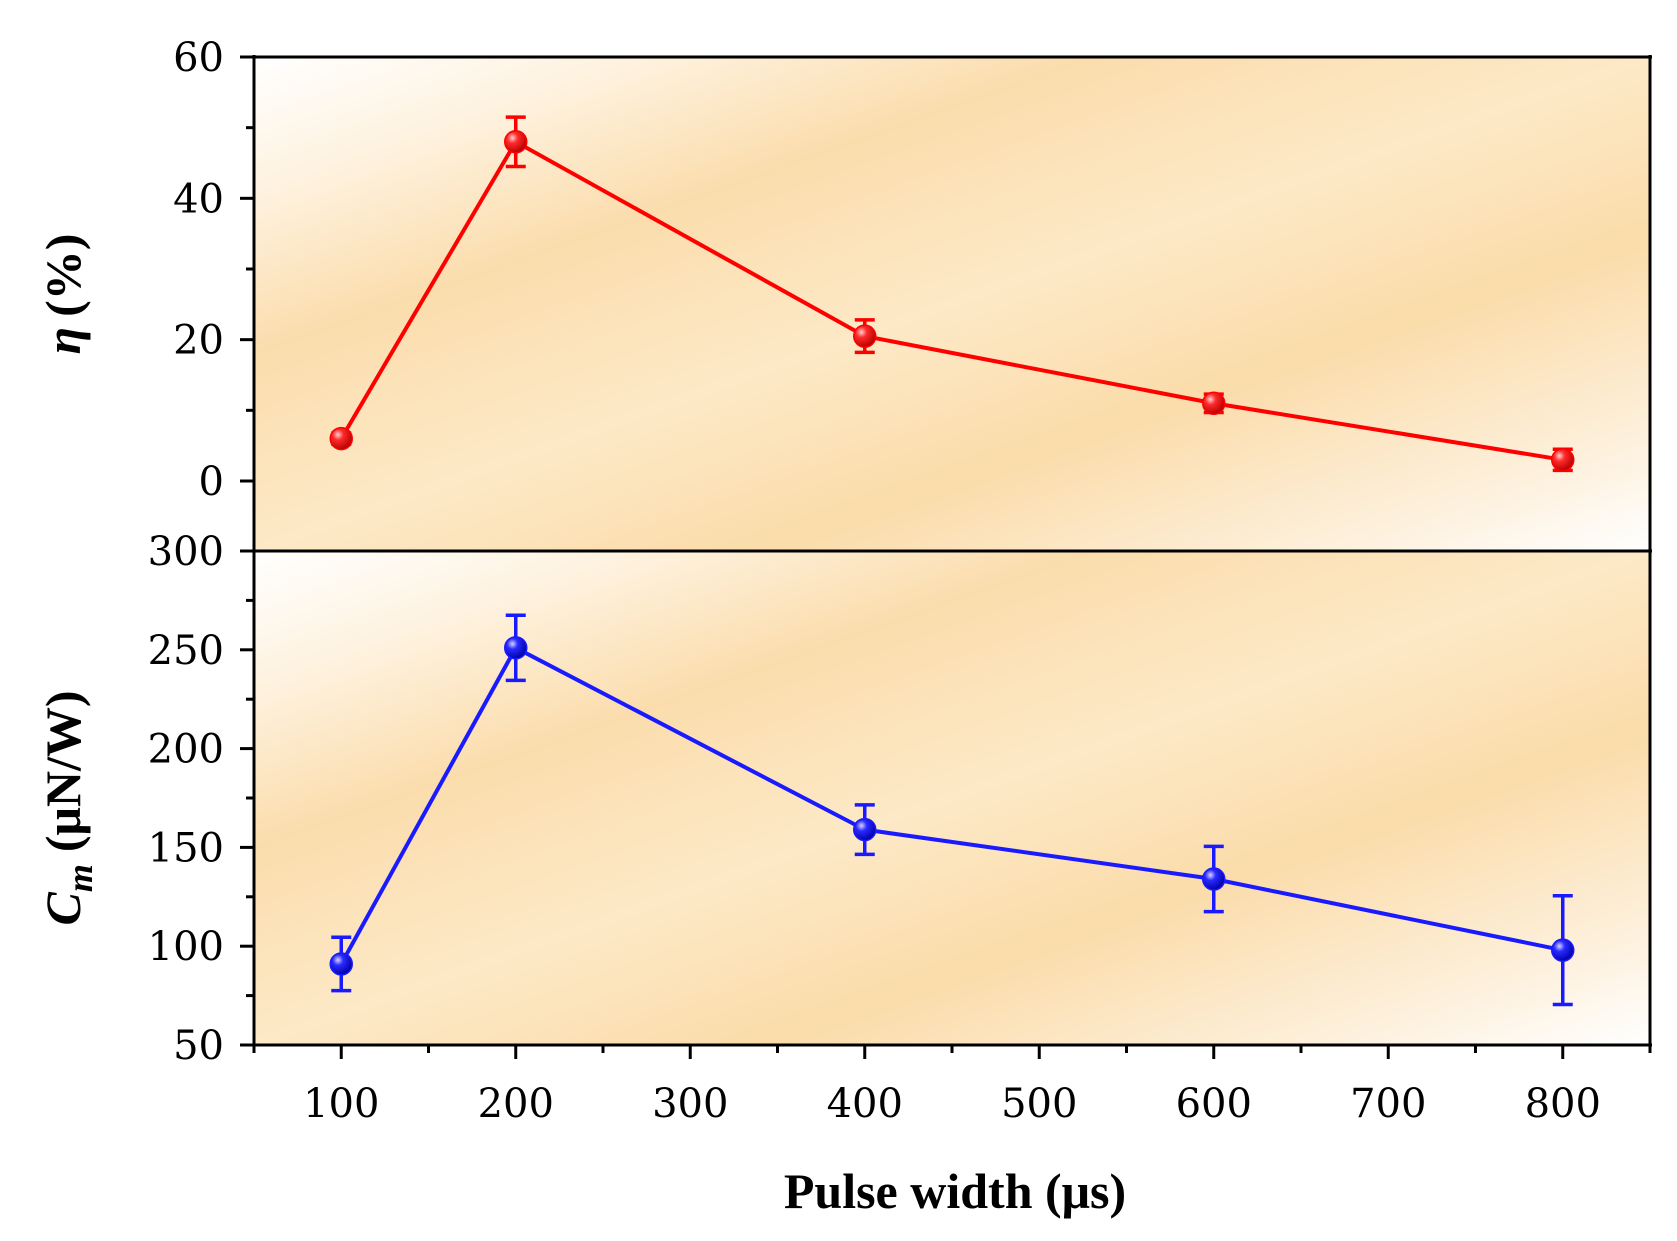 The height and width of the screenshot is (1241, 1677). Describe the element at coordinates (186, 750) in the screenshot. I see `bottom-y-tick-label: 200` at that location.